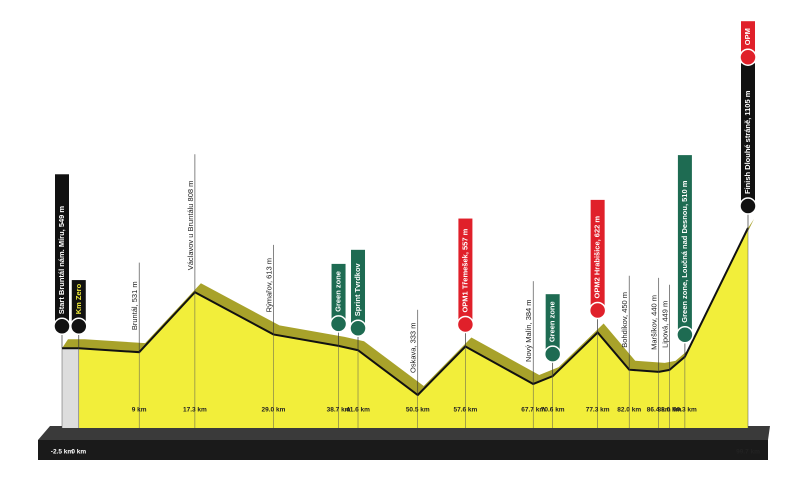  What do you see at coordinates (597, 257) in the screenshot?
I see `flag-label: OPM2 Hrabišice, 622 m` at bounding box center [597, 257].